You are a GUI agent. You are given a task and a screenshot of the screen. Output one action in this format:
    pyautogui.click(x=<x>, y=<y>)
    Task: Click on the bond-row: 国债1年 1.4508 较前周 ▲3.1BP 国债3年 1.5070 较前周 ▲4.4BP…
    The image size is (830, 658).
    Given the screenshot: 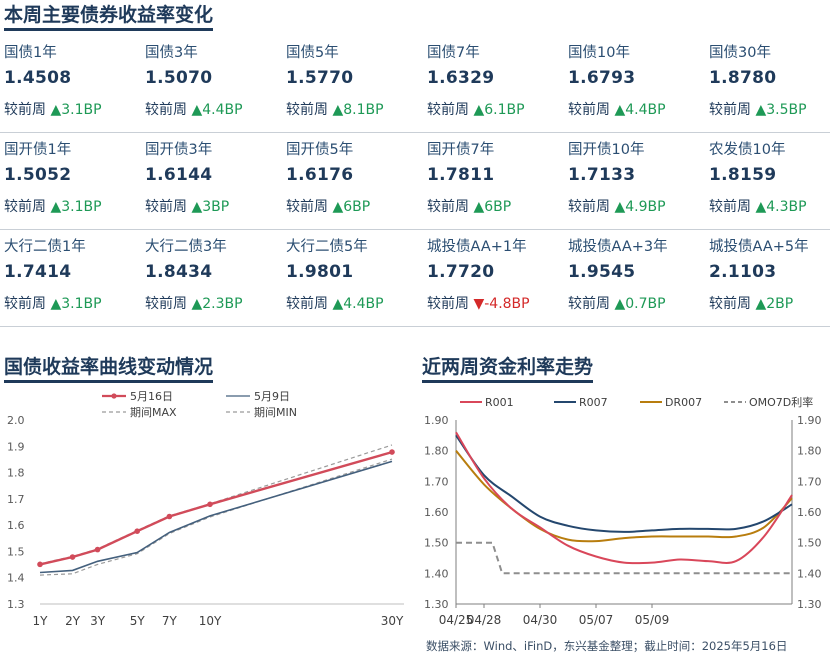 What is the action you would take?
    pyautogui.click(x=415, y=84)
    